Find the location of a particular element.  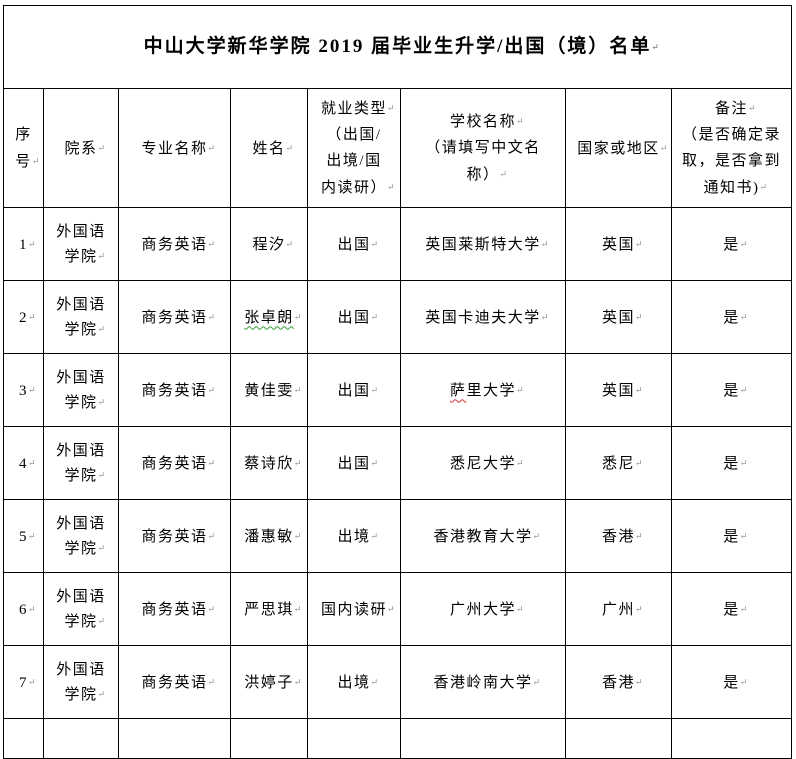

text-line: 黄佳雯 is located at coordinates (269, 390).